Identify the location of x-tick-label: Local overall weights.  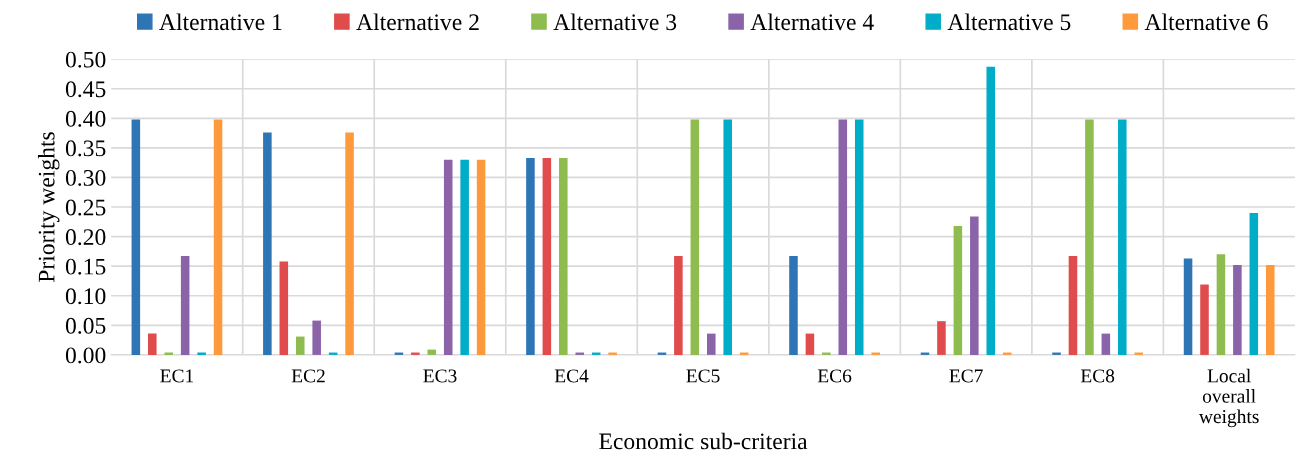
(1228, 398).